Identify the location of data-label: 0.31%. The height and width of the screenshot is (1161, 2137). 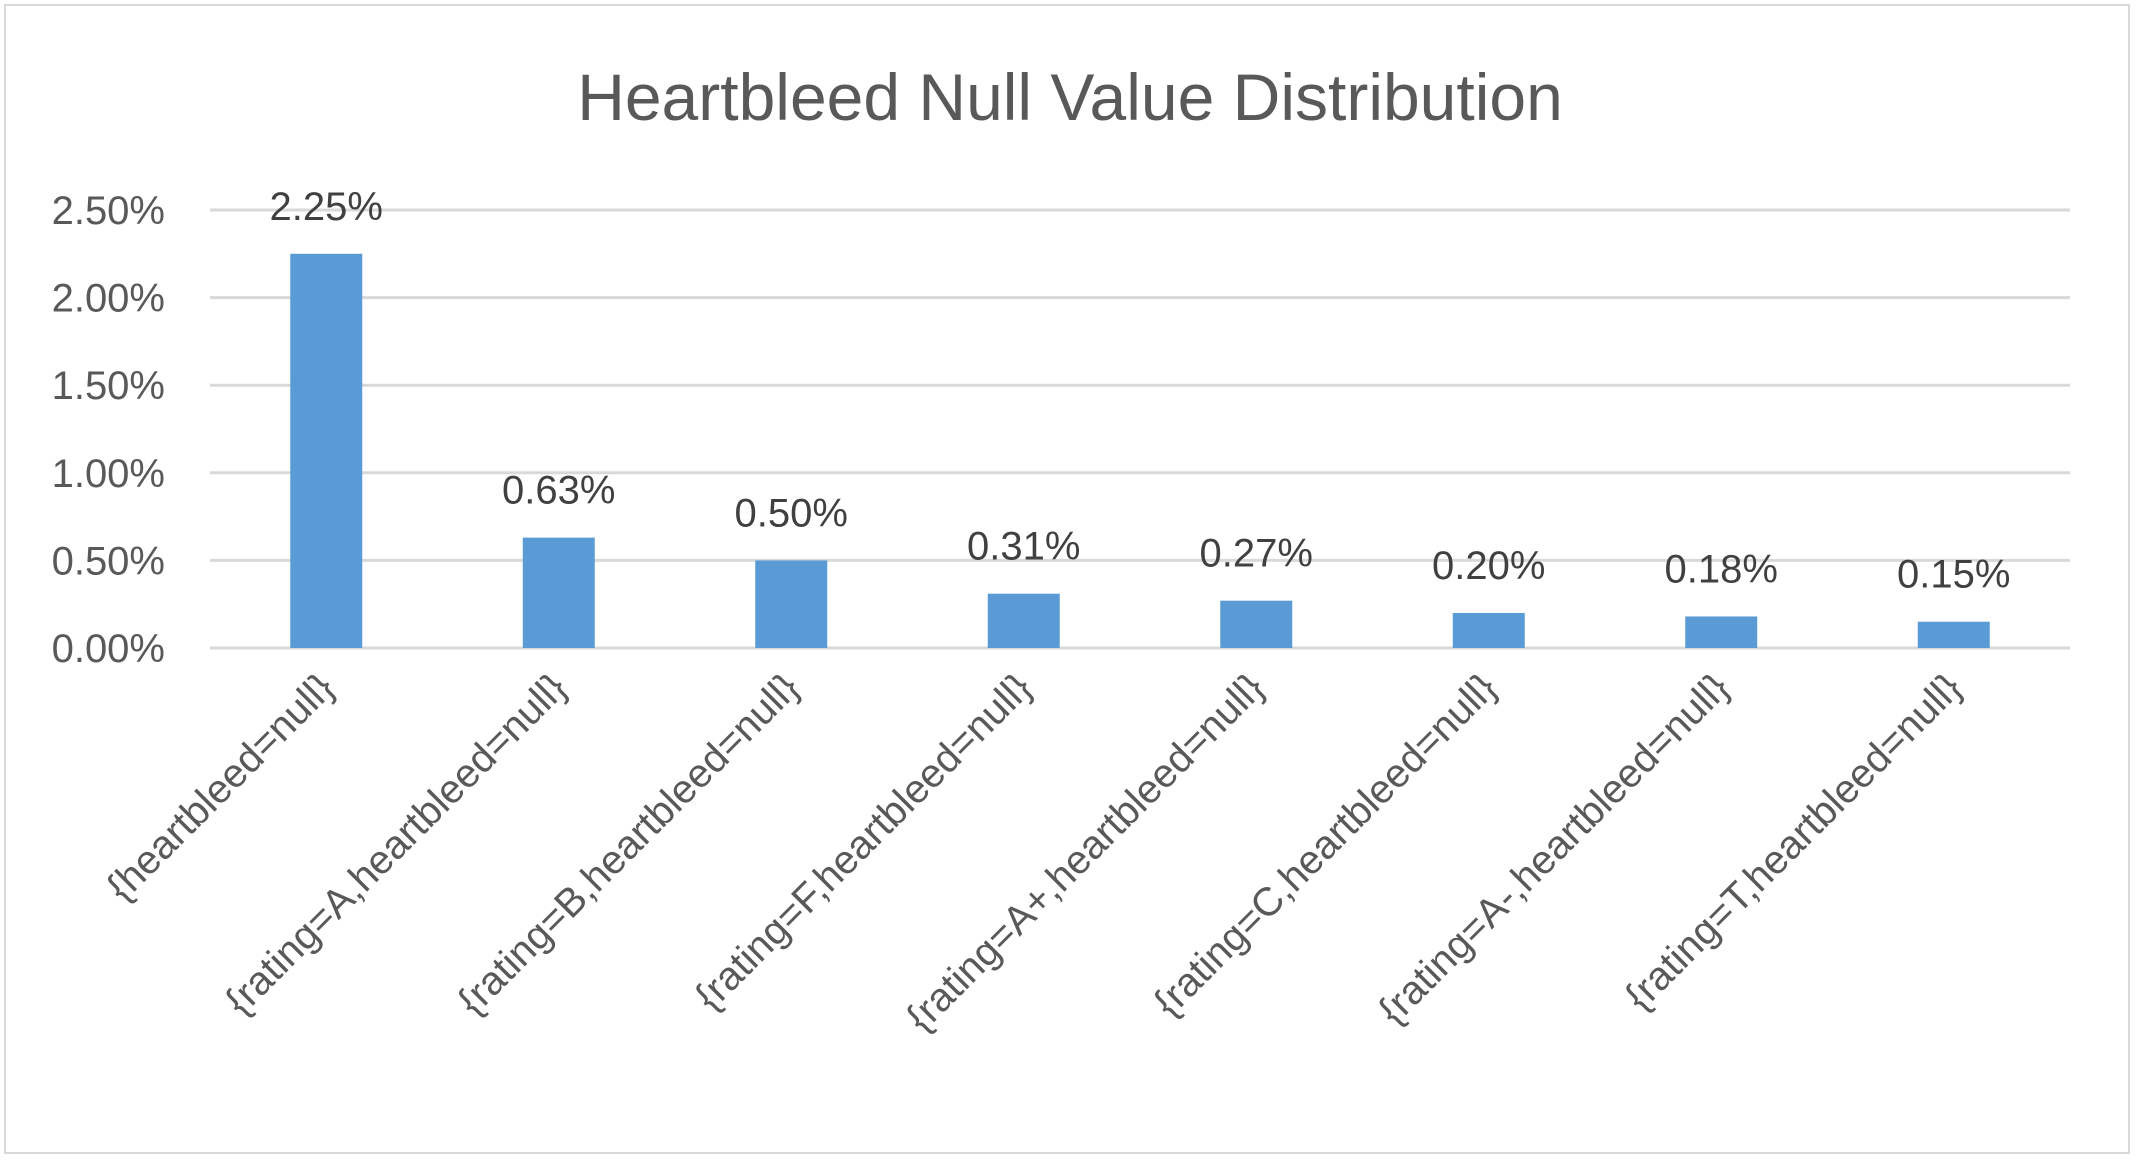
(1023, 547).